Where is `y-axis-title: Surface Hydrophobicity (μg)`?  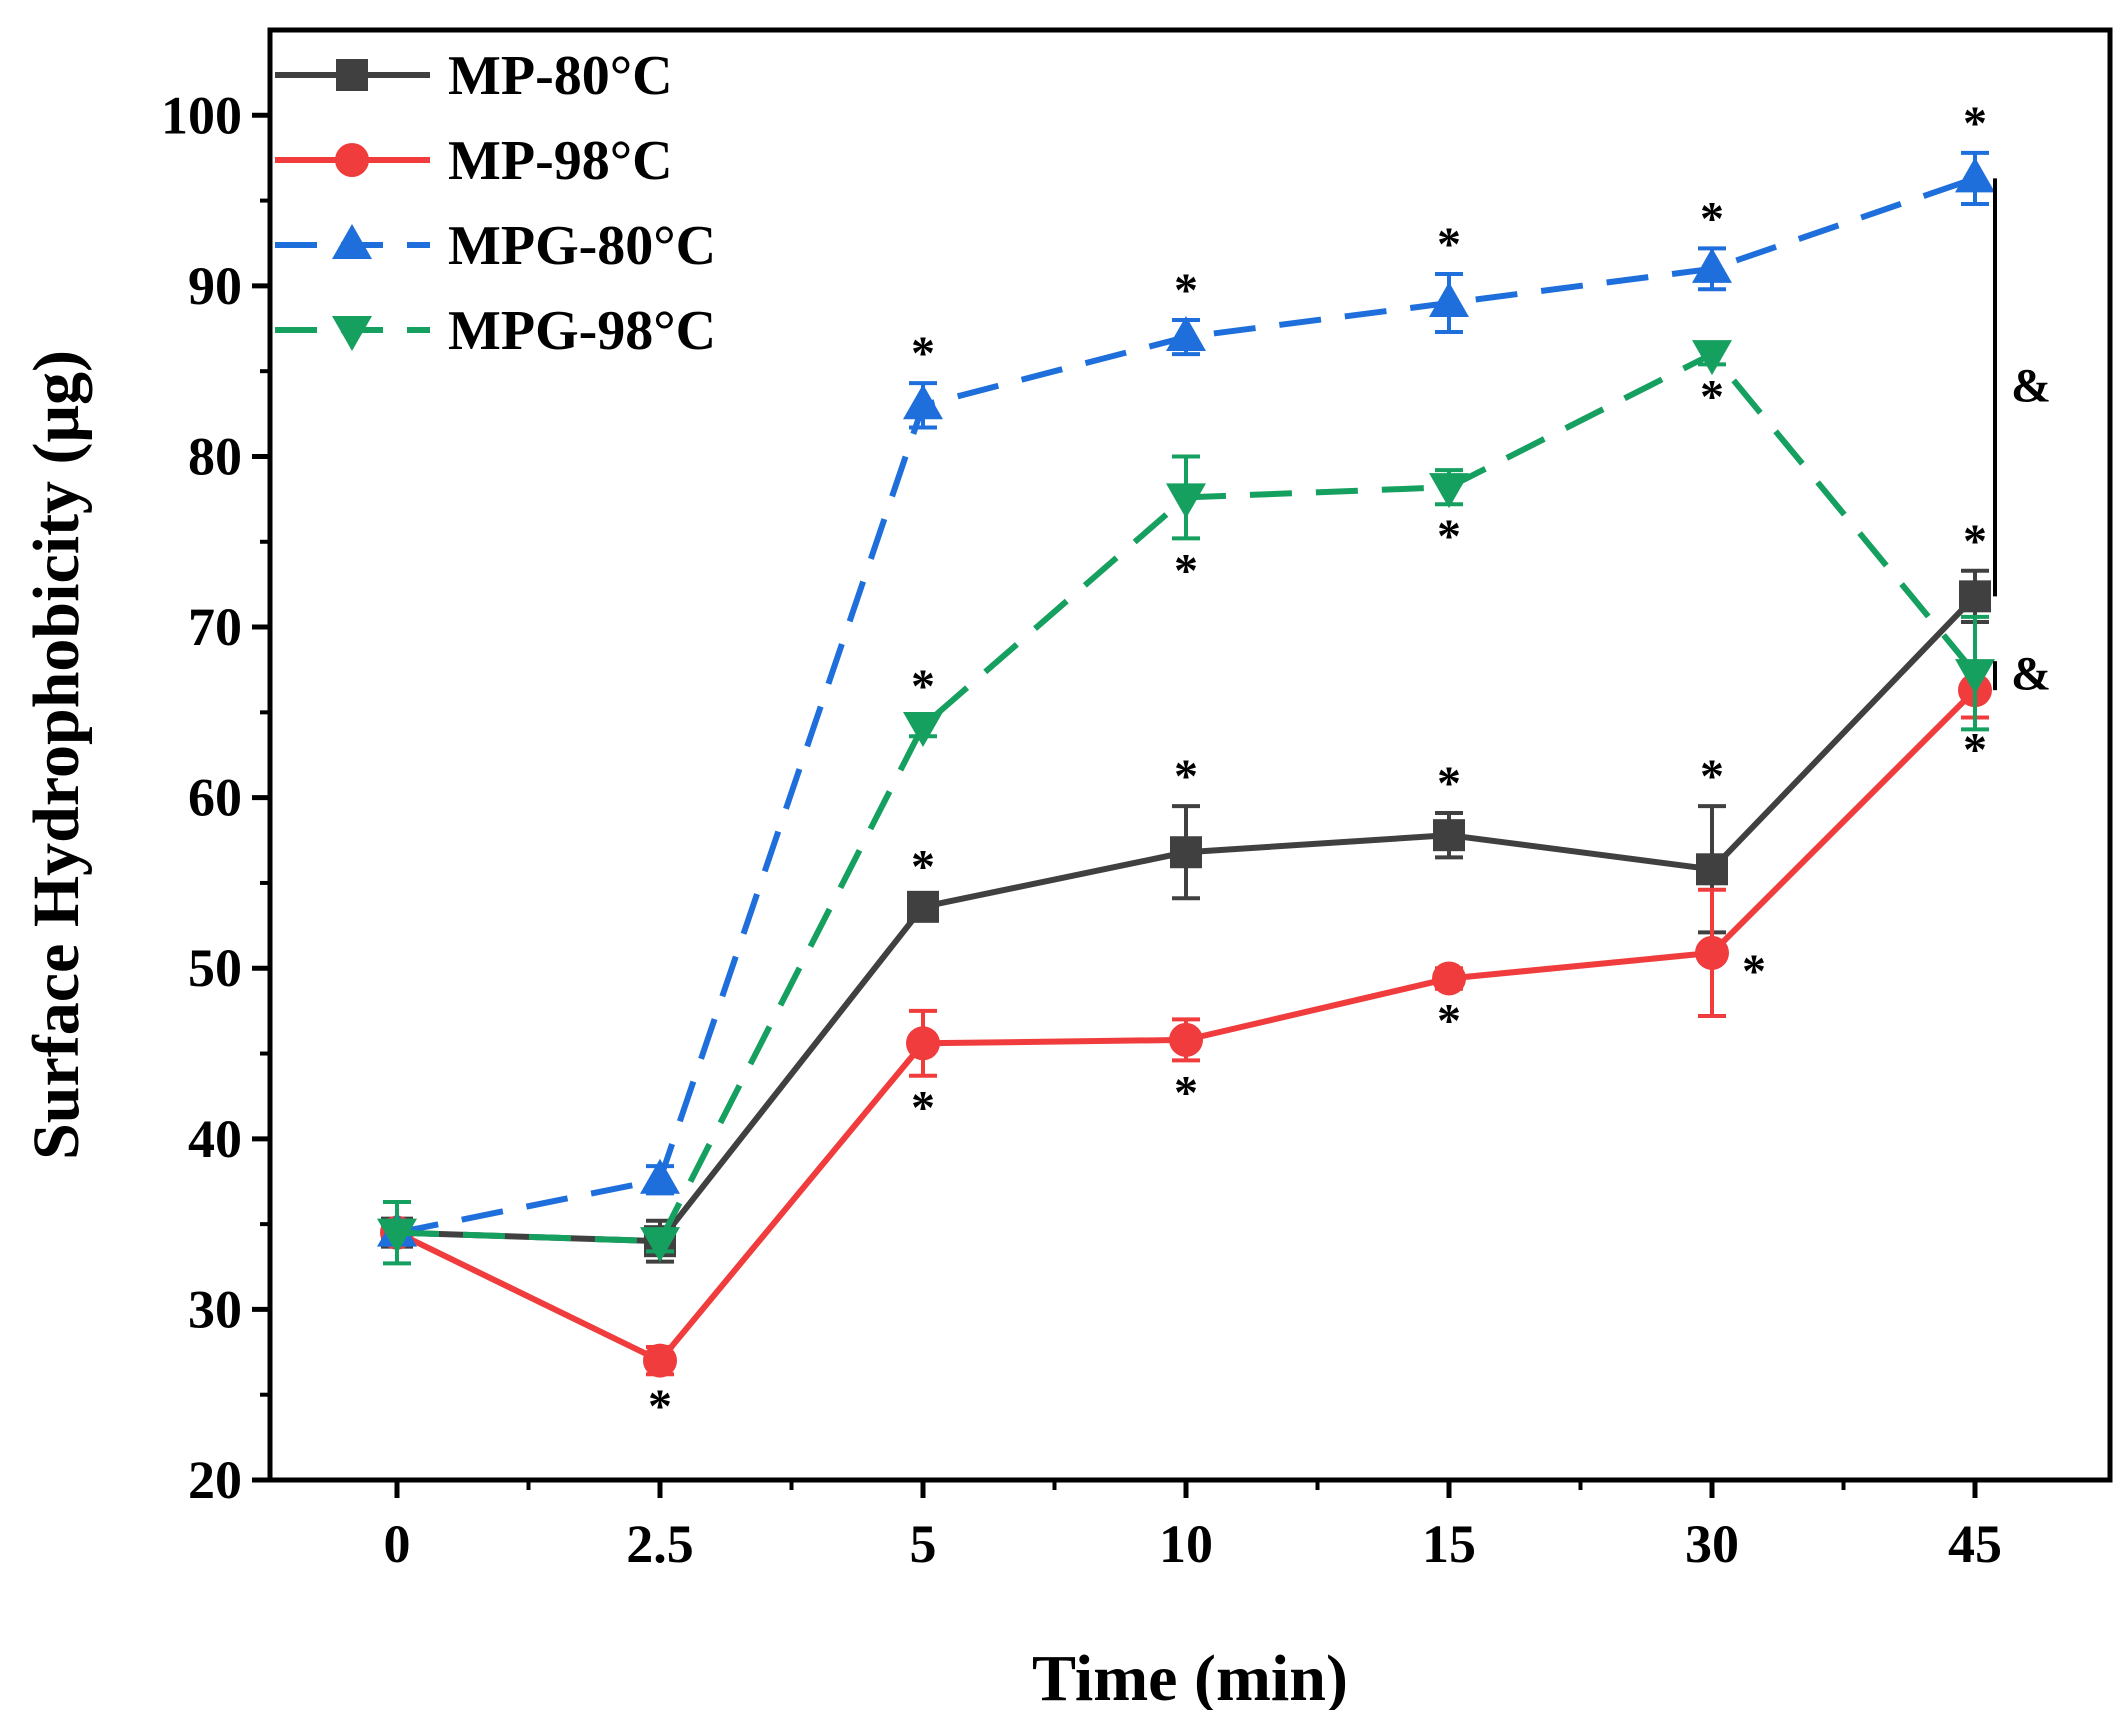
y-axis-title: Surface Hydrophobicity (μg) is located at coordinates (56, 755).